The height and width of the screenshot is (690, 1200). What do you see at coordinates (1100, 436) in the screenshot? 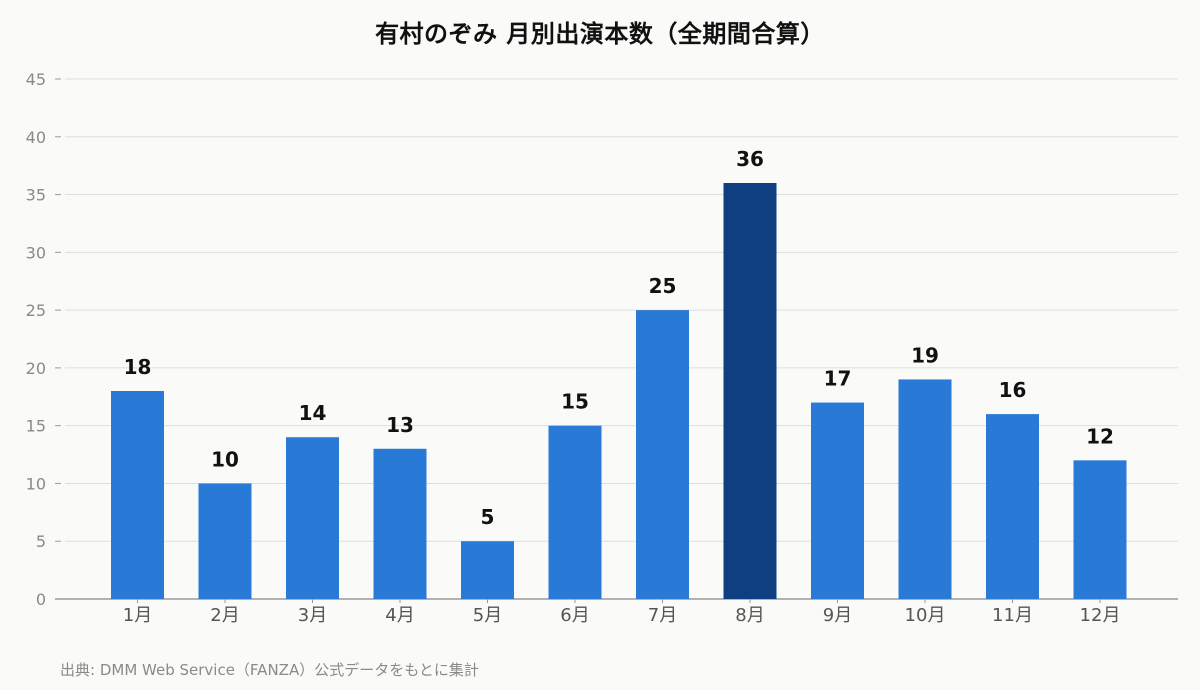
I see `data-label-12: 12` at bounding box center [1100, 436].